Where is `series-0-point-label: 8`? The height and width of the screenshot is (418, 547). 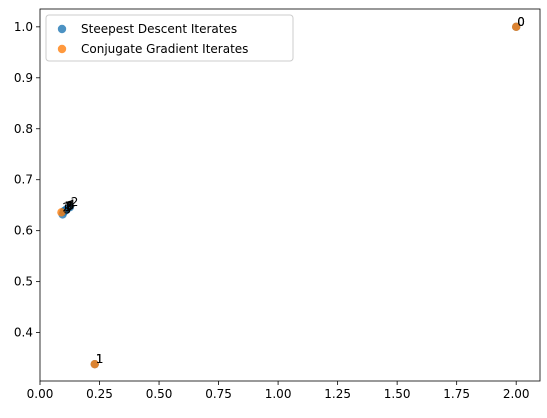 series-0-point-label: 8 is located at coordinates (70, 206).